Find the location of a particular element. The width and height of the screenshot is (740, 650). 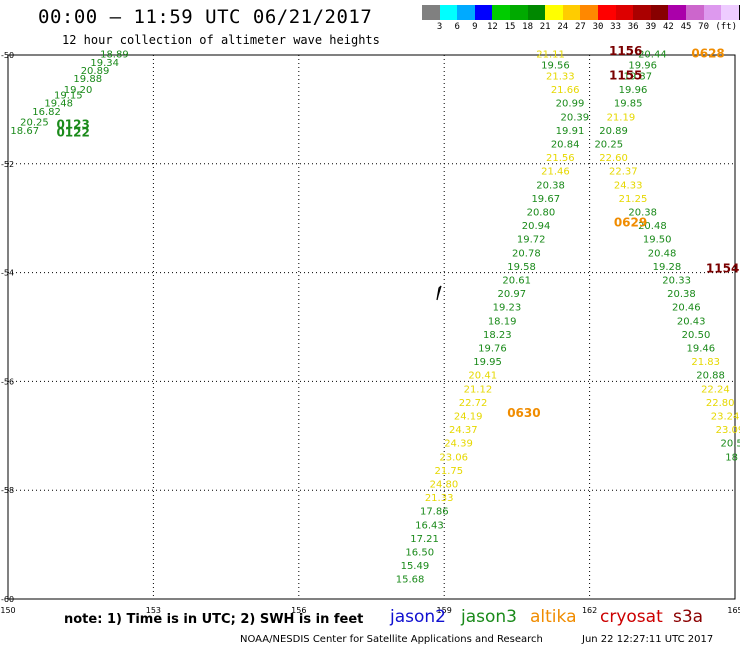

wave-height-value: 20.97 is located at coordinates (512, 294).